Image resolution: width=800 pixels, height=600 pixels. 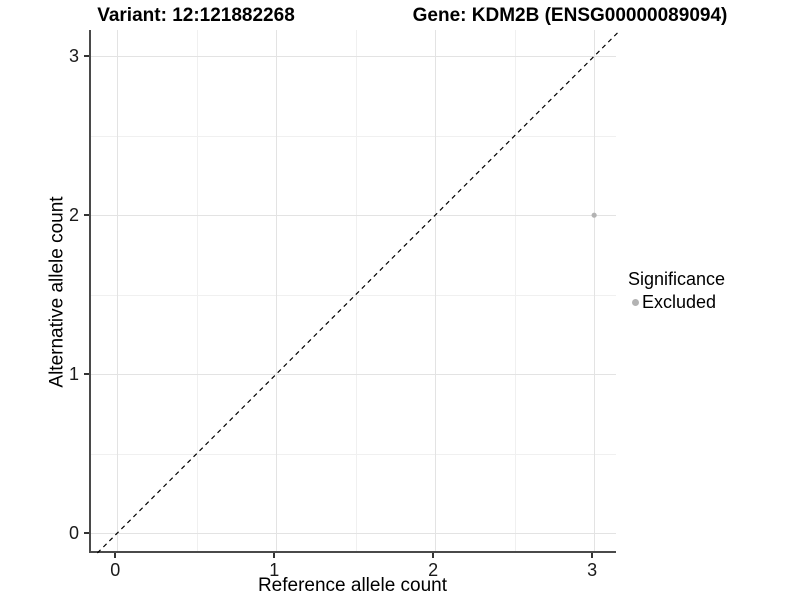 I want to click on y-axis-title: Alternative allele count, so click(x=58, y=292).